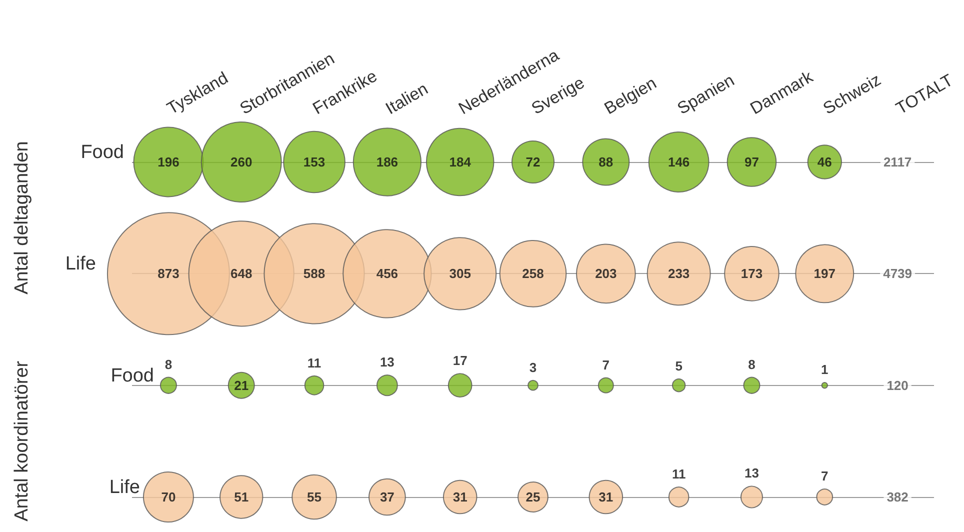 The height and width of the screenshot is (532, 964). I want to click on data-label: 153, so click(314, 162).